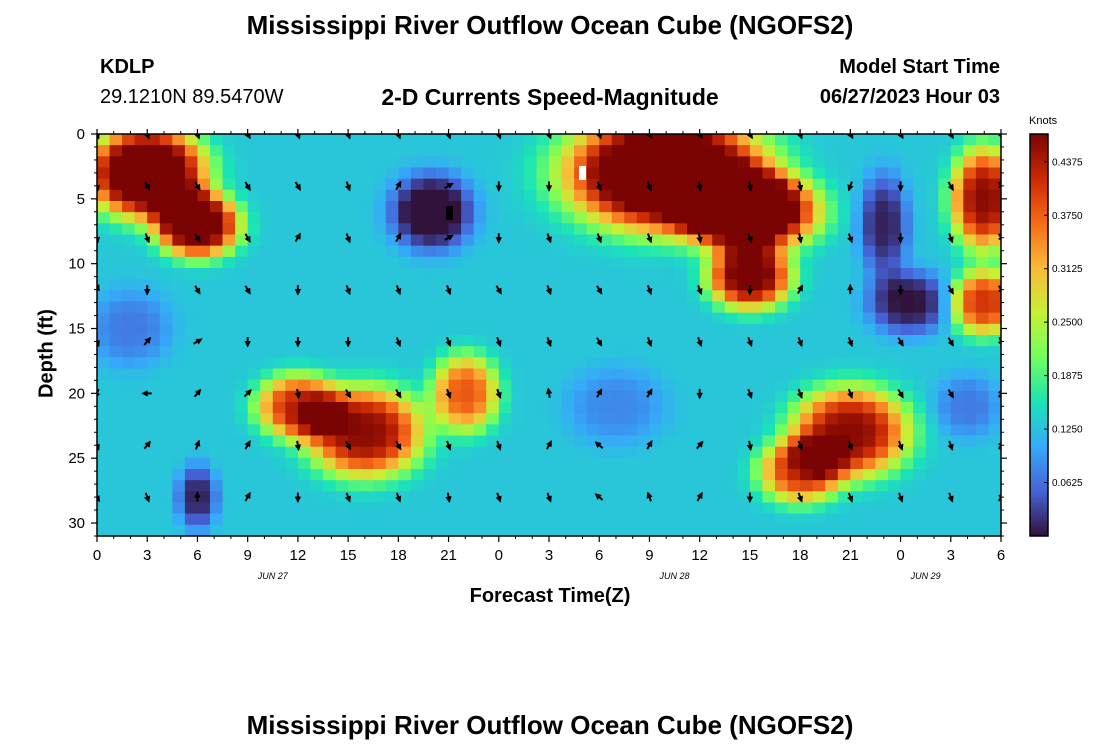 Image resolution: width=1100 pixels, height=750 pixels. What do you see at coordinates (1039, 335) in the screenshot?
I see `colorbar` at bounding box center [1039, 335].